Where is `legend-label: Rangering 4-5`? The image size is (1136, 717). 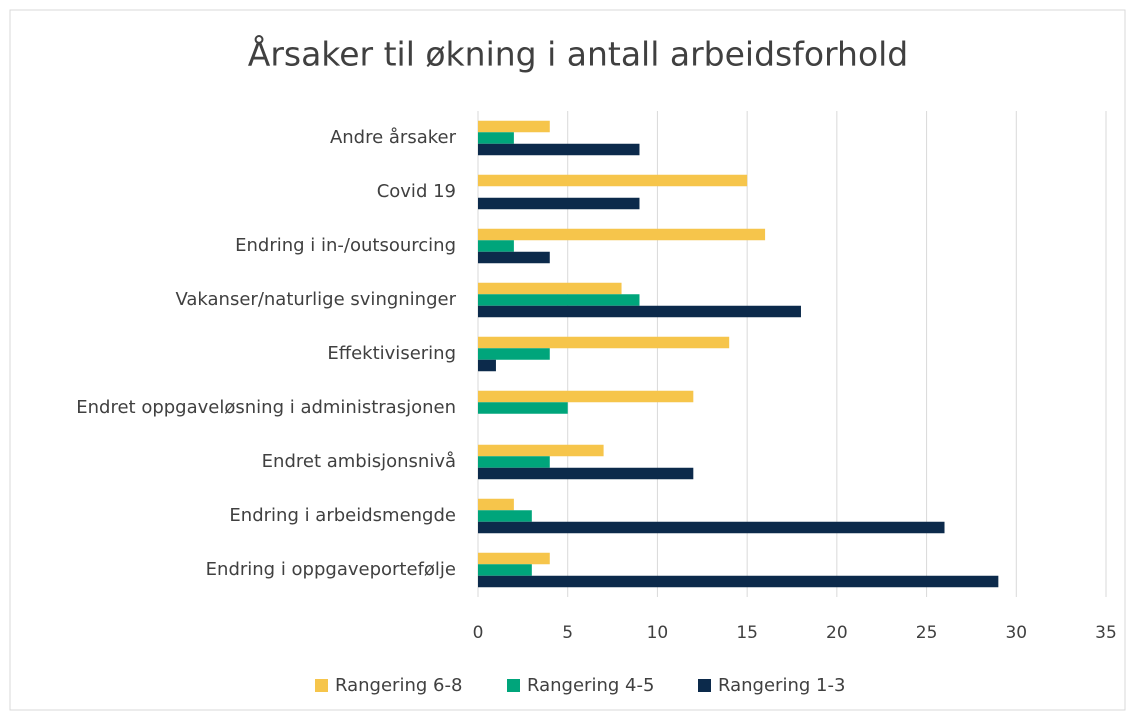 legend-label: Rangering 4-5 is located at coordinates (590, 685).